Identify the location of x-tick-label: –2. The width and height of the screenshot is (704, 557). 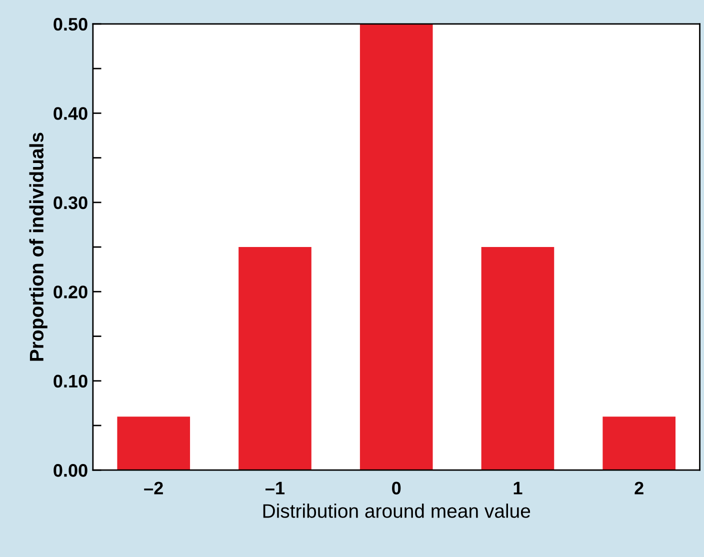
(153, 488).